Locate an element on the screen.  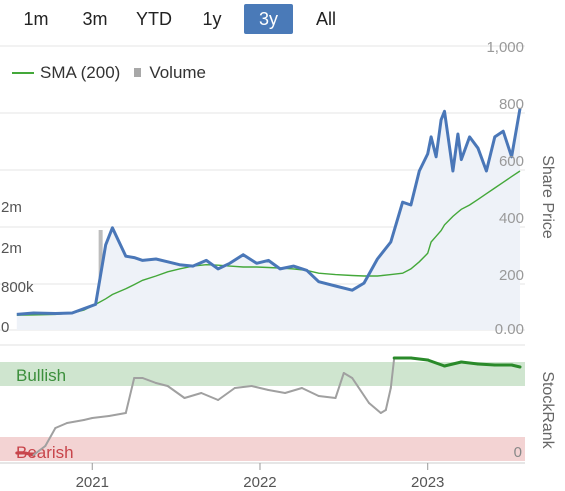
volume-tick-label: 0 is located at coordinates (5, 327).